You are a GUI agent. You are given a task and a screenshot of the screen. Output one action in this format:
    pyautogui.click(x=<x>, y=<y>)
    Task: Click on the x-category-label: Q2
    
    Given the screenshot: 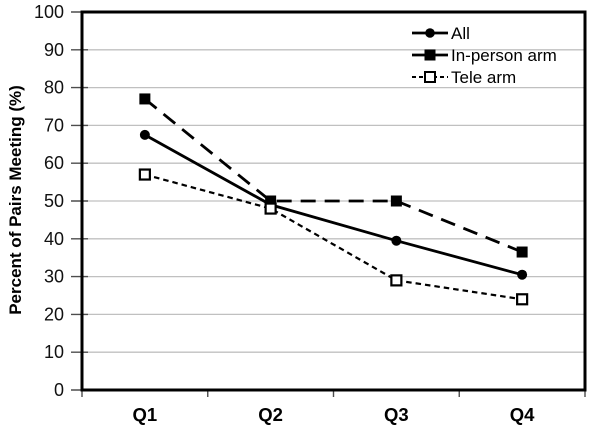 What is the action you would take?
    pyautogui.click(x=270, y=414)
    